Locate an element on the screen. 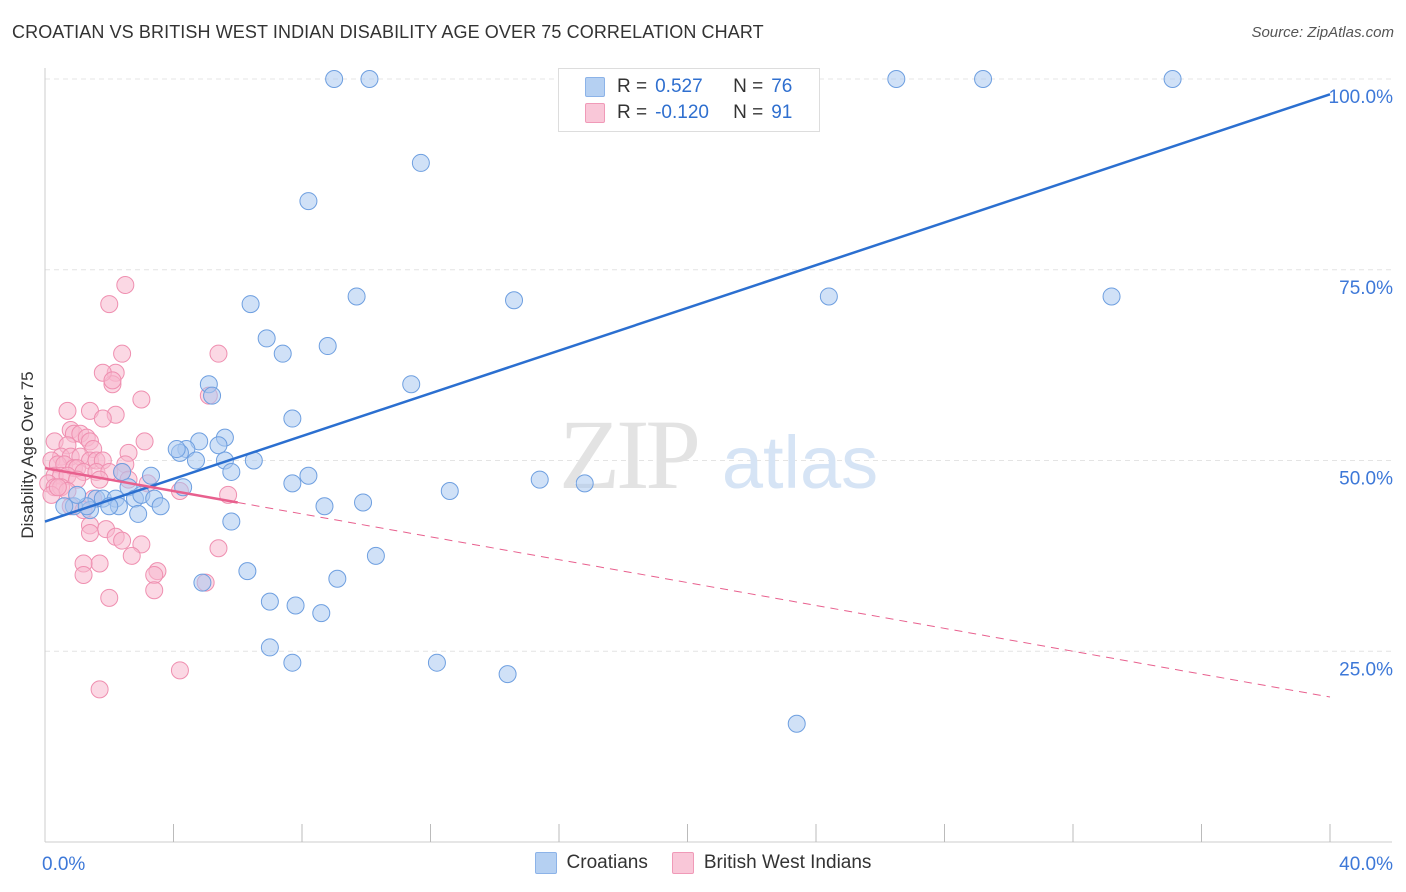 Image resolution: width=1406 pixels, height=892 pixels. legend-n-value: 76 is located at coordinates (782, 86).